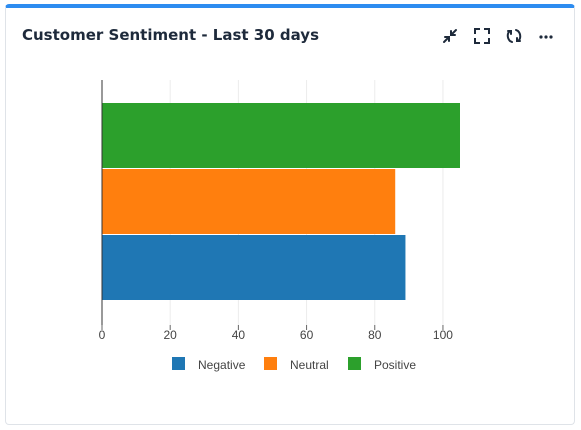 The width and height of the screenshot is (581, 430). Describe the element at coordinates (254, 267) in the screenshot. I see `bar-negative` at that location.